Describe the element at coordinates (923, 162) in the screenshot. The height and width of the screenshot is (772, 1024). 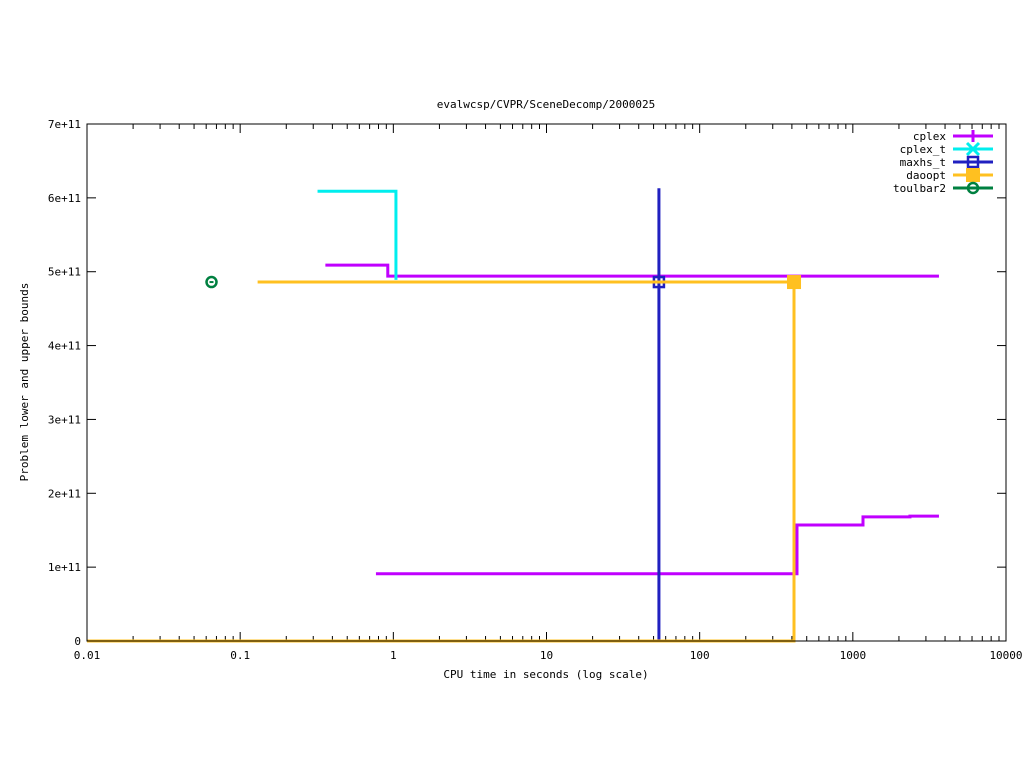
I see `legend-label: maxhs_t` at that location.